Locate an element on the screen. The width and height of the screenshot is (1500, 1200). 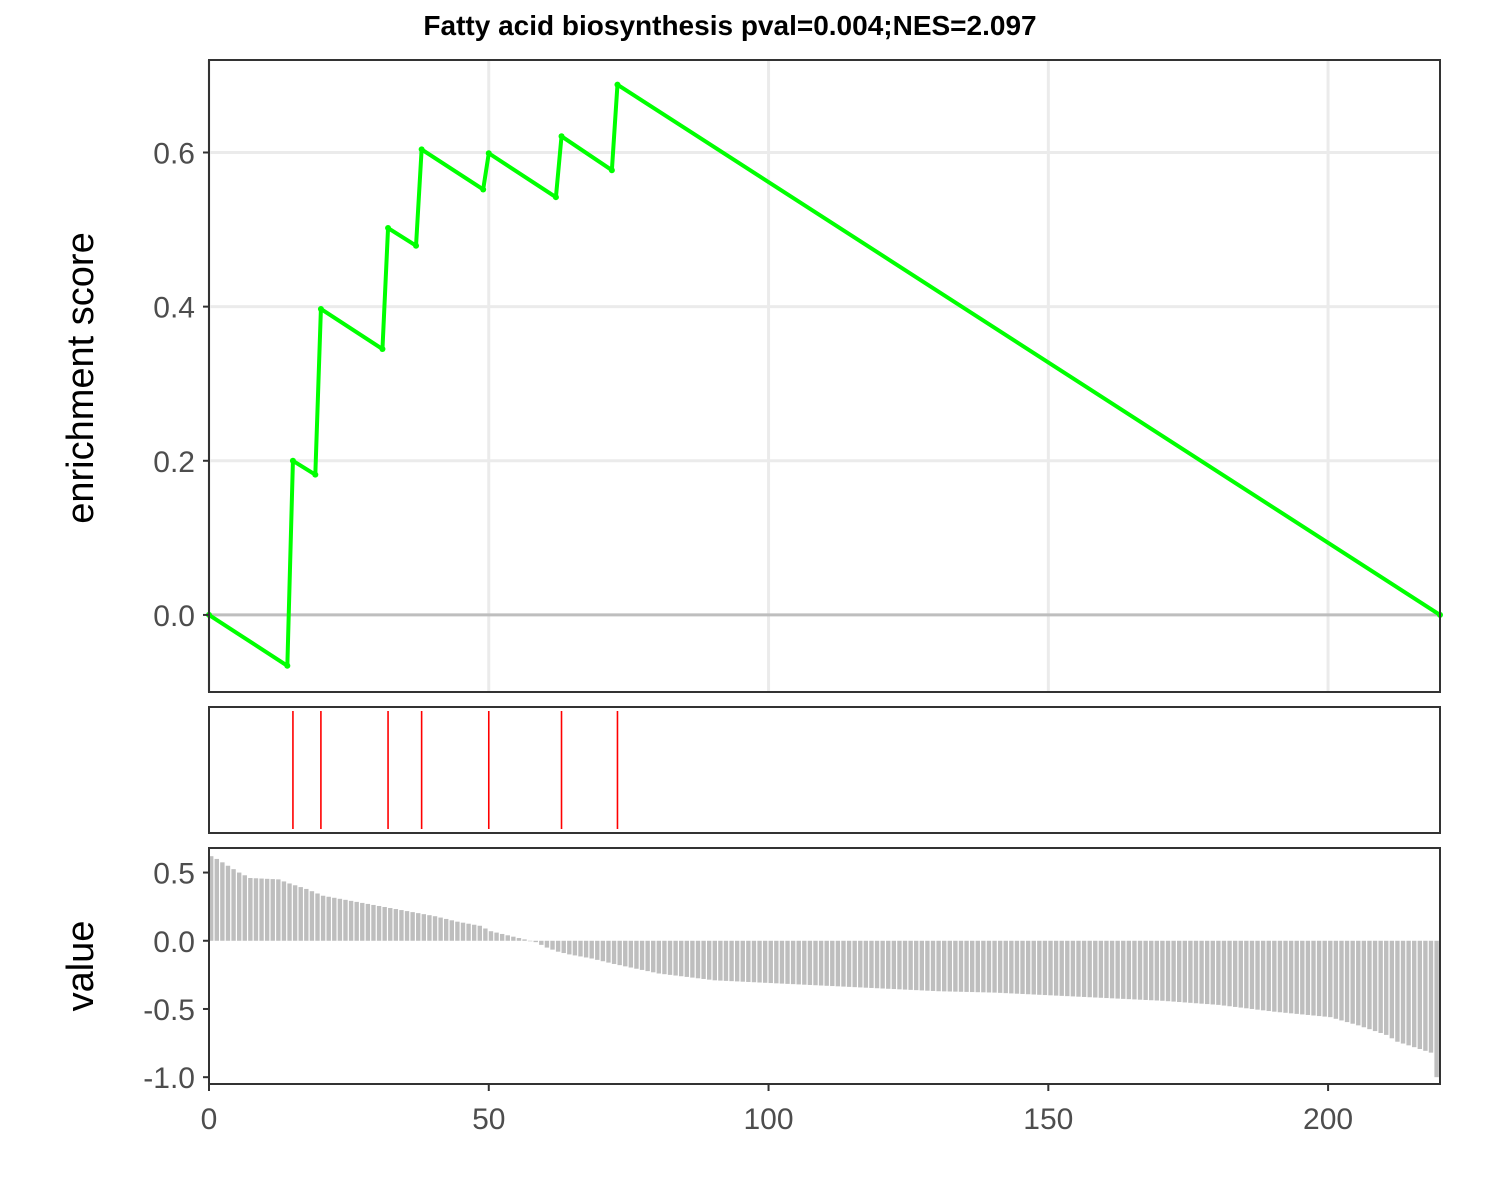
values-y-ticks: 0.5 0.0 -0.5 -1.0 is located at coordinates (176, 976).